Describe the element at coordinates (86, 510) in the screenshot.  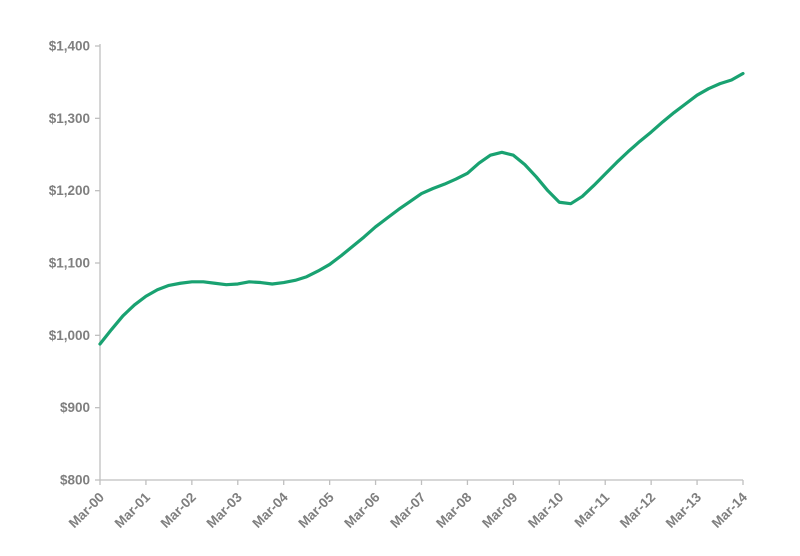
I see `x-axis-tick-label: Mar-00` at that location.